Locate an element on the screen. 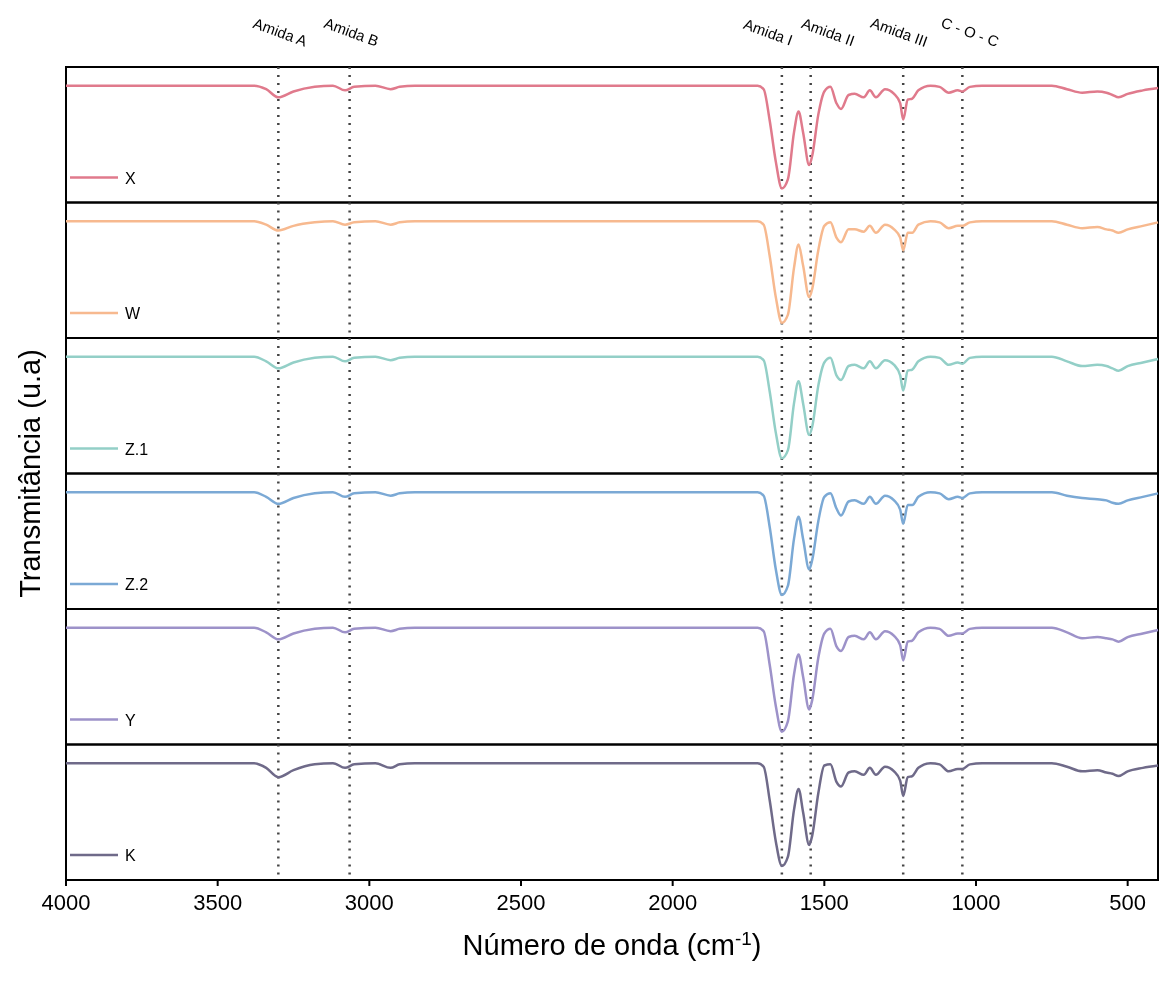  legend-label: Z.2 is located at coordinates (137, 584).